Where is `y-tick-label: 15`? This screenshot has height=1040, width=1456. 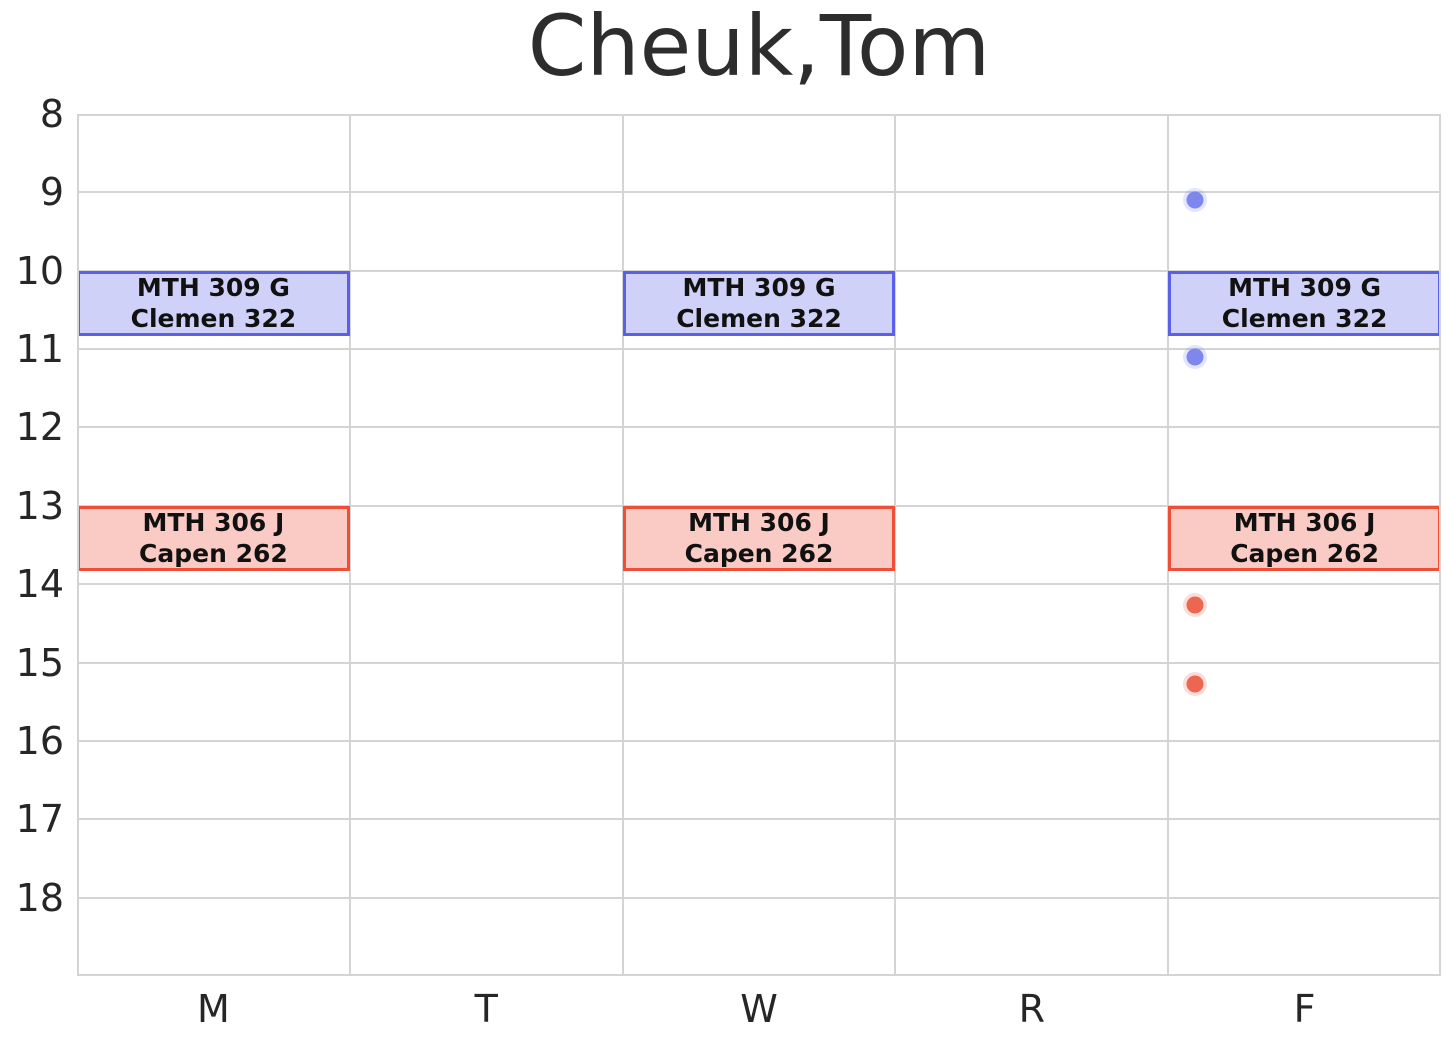
y-tick-label: 15 is located at coordinates (39, 662).